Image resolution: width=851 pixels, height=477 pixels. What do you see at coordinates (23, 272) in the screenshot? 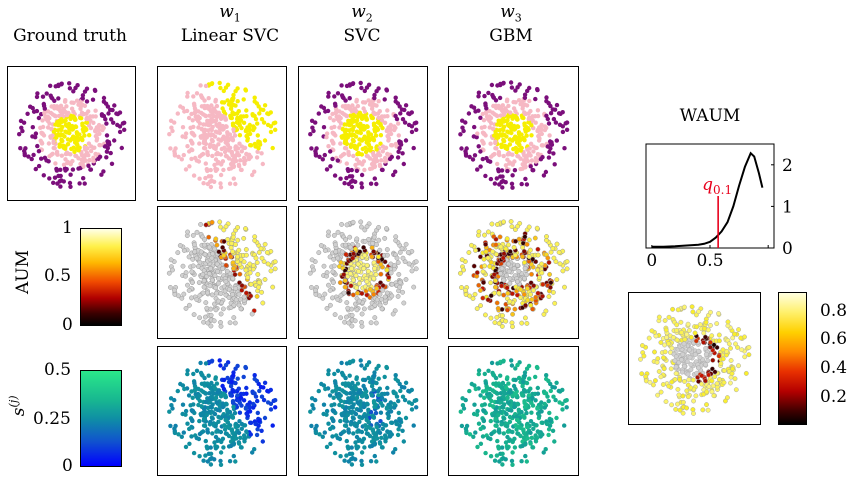
I see `aum-axis-label: AUM` at bounding box center [23, 272].